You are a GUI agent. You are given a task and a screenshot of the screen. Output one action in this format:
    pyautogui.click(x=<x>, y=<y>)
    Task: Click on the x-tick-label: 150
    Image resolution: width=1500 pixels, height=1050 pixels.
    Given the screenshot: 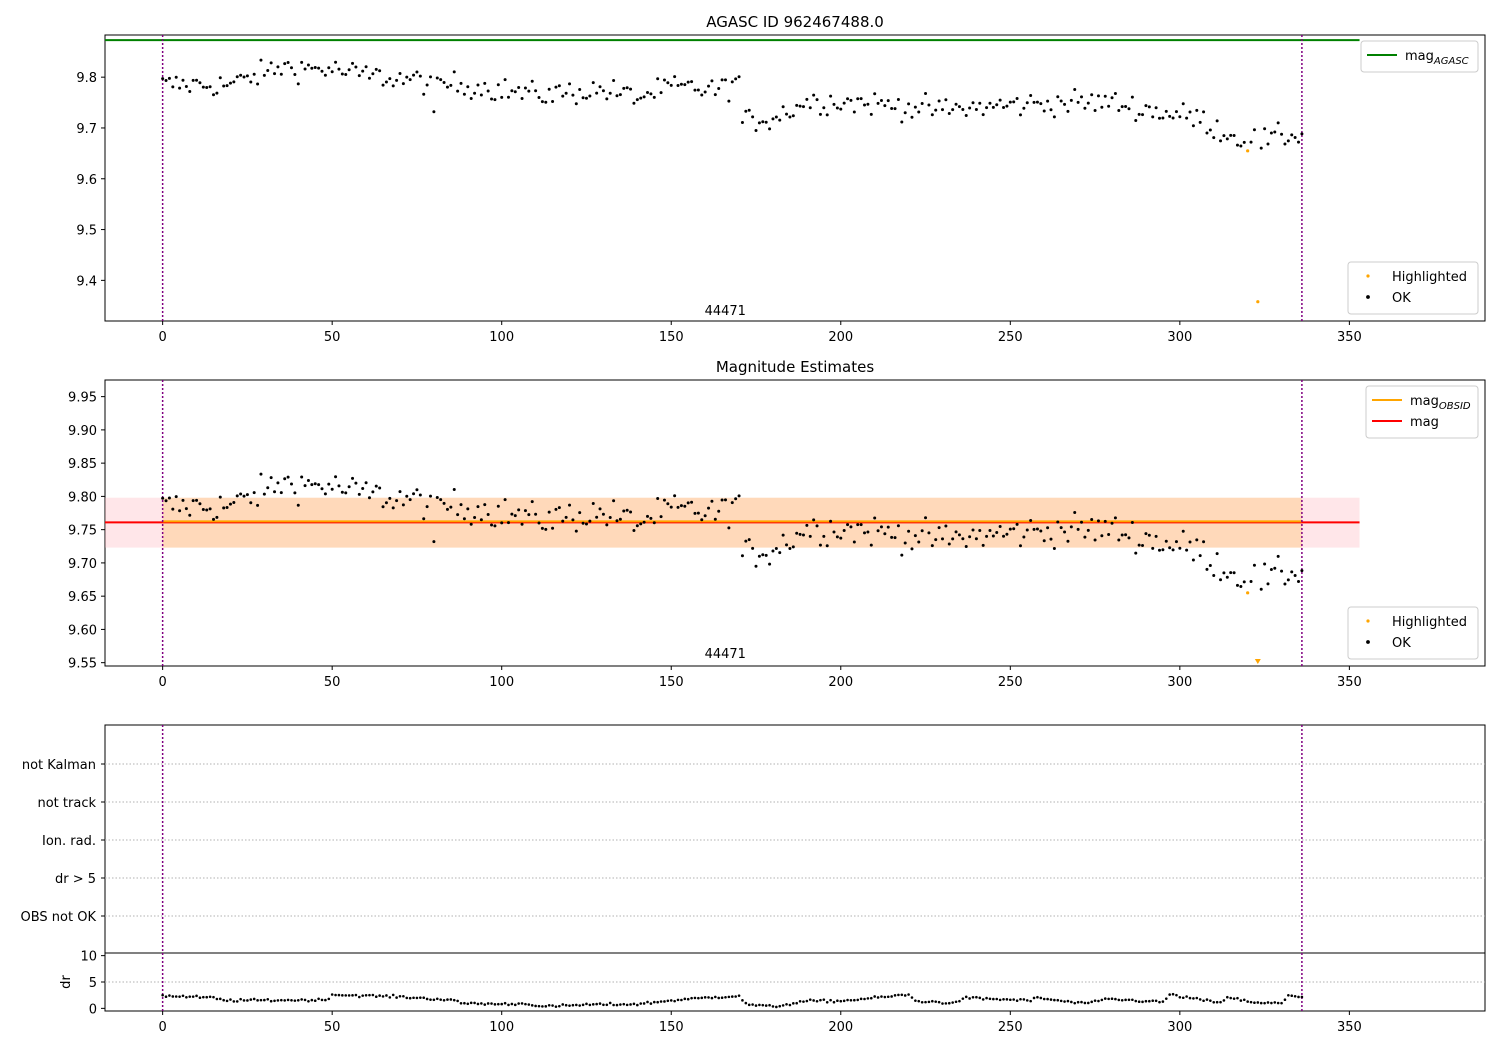 What is the action you would take?
    pyautogui.click(x=671, y=1027)
    